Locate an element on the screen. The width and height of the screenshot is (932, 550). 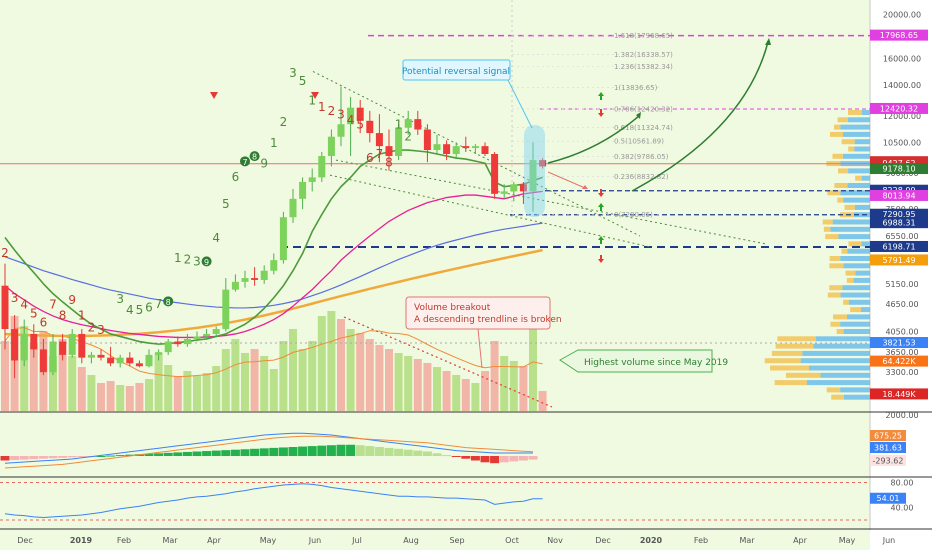
time-axis-tick: Dec is located at coordinates (24, 540).